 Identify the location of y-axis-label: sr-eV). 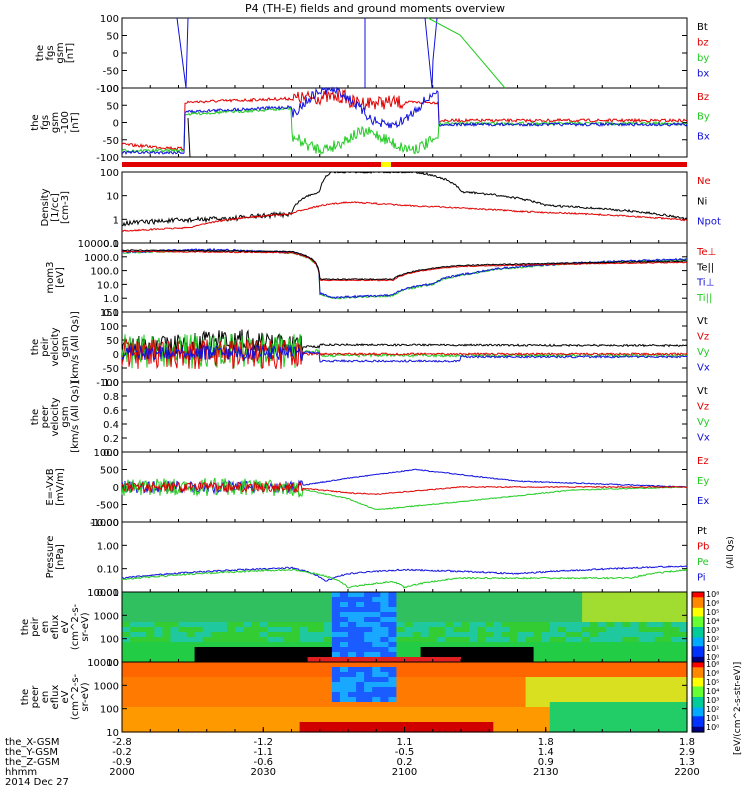
(85, 696).